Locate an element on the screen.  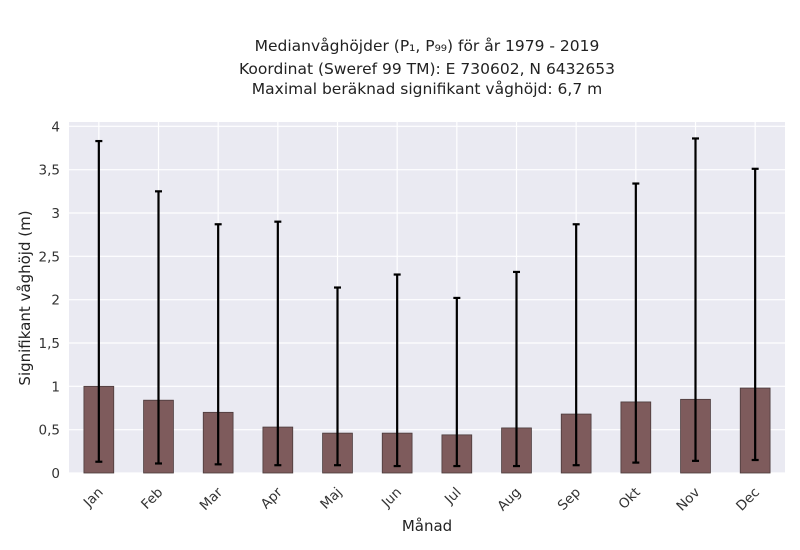
x-tick-label: Sep is located at coordinates (569, 499).